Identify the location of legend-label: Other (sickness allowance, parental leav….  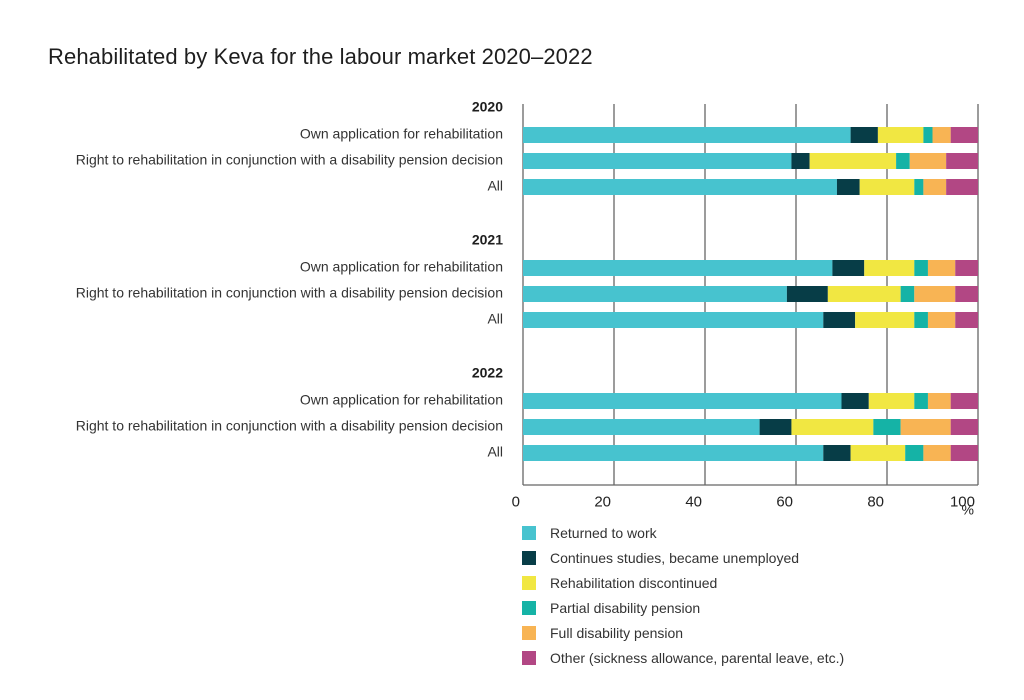
(697, 657).